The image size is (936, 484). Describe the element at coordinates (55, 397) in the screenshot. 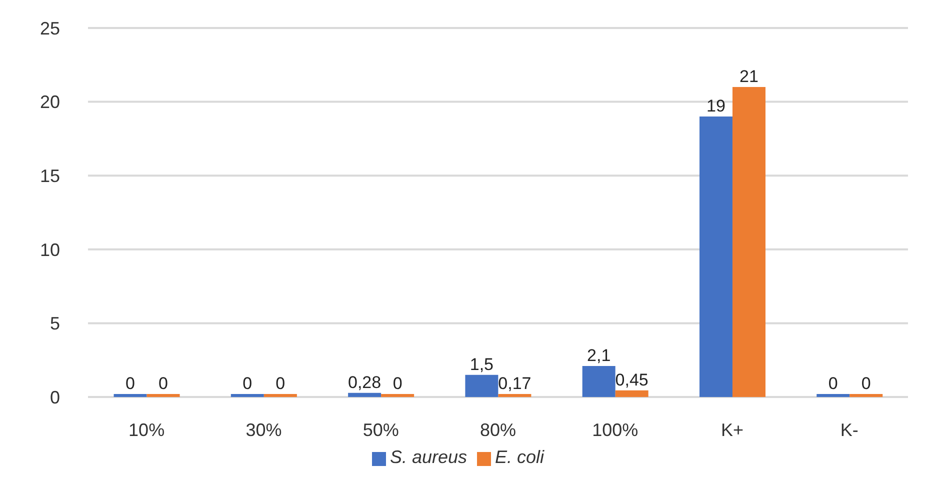

I see `y-tick-label: 0` at that location.